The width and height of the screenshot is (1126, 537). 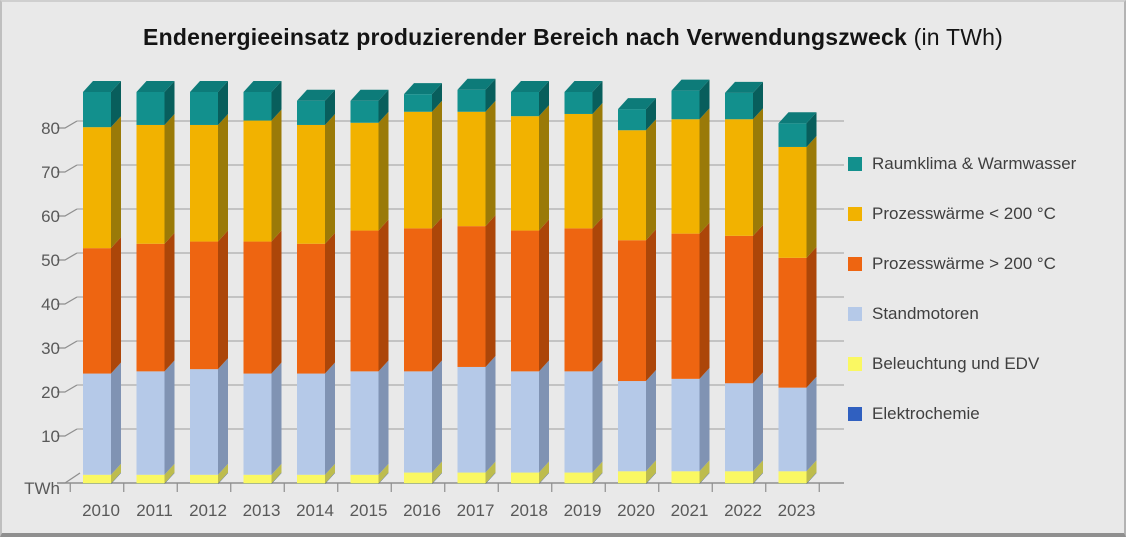 What do you see at coordinates (315, 510) in the screenshot?
I see `x-axis-tick-label: 2014` at bounding box center [315, 510].